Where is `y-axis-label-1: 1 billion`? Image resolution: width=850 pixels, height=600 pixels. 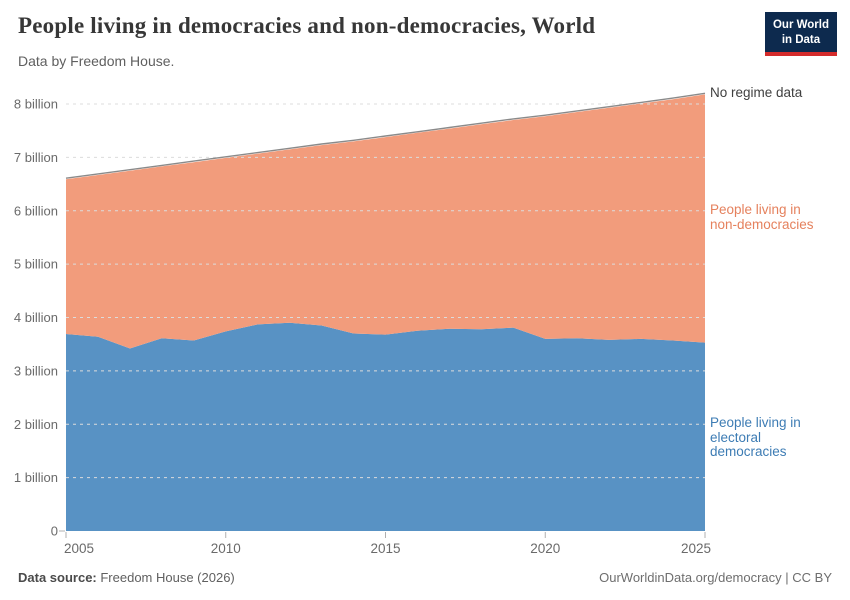
y-axis-label-1: 1 billion is located at coordinates (36, 477).